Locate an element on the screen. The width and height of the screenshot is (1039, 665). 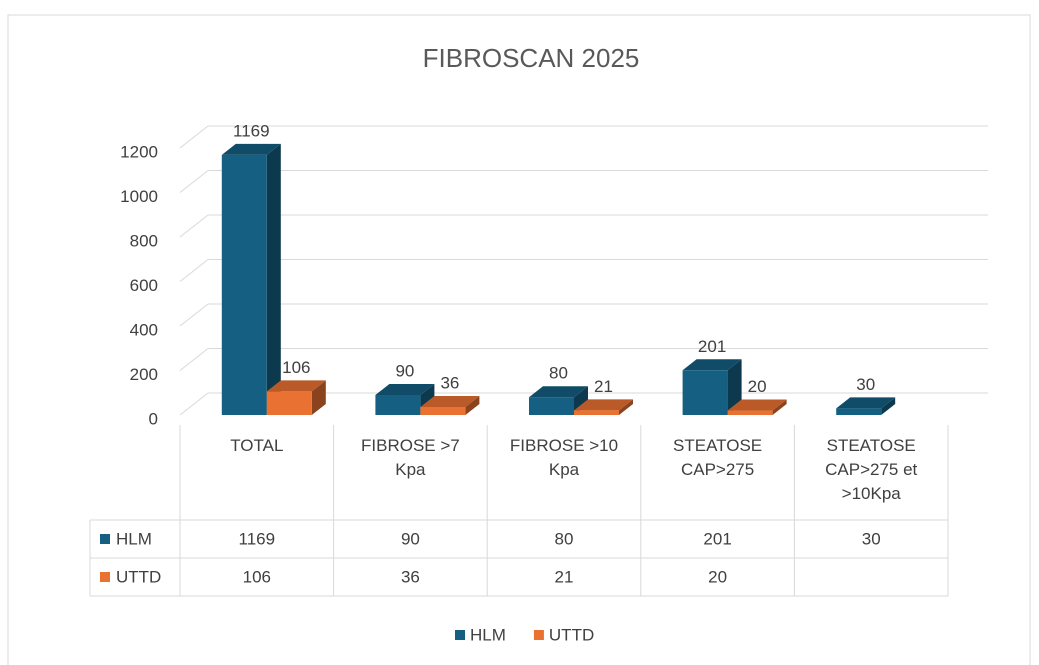
x-tick-label: FIBROSE >7 Kpa is located at coordinates (410, 457).